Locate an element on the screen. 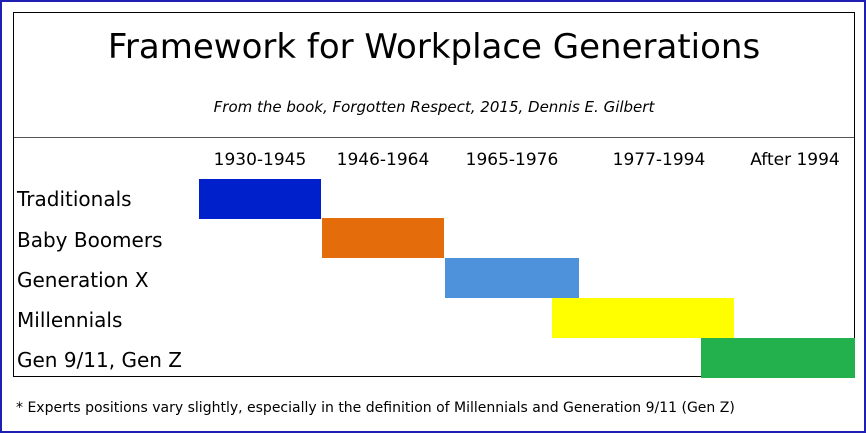  bar-baby-boomers is located at coordinates (383, 238).